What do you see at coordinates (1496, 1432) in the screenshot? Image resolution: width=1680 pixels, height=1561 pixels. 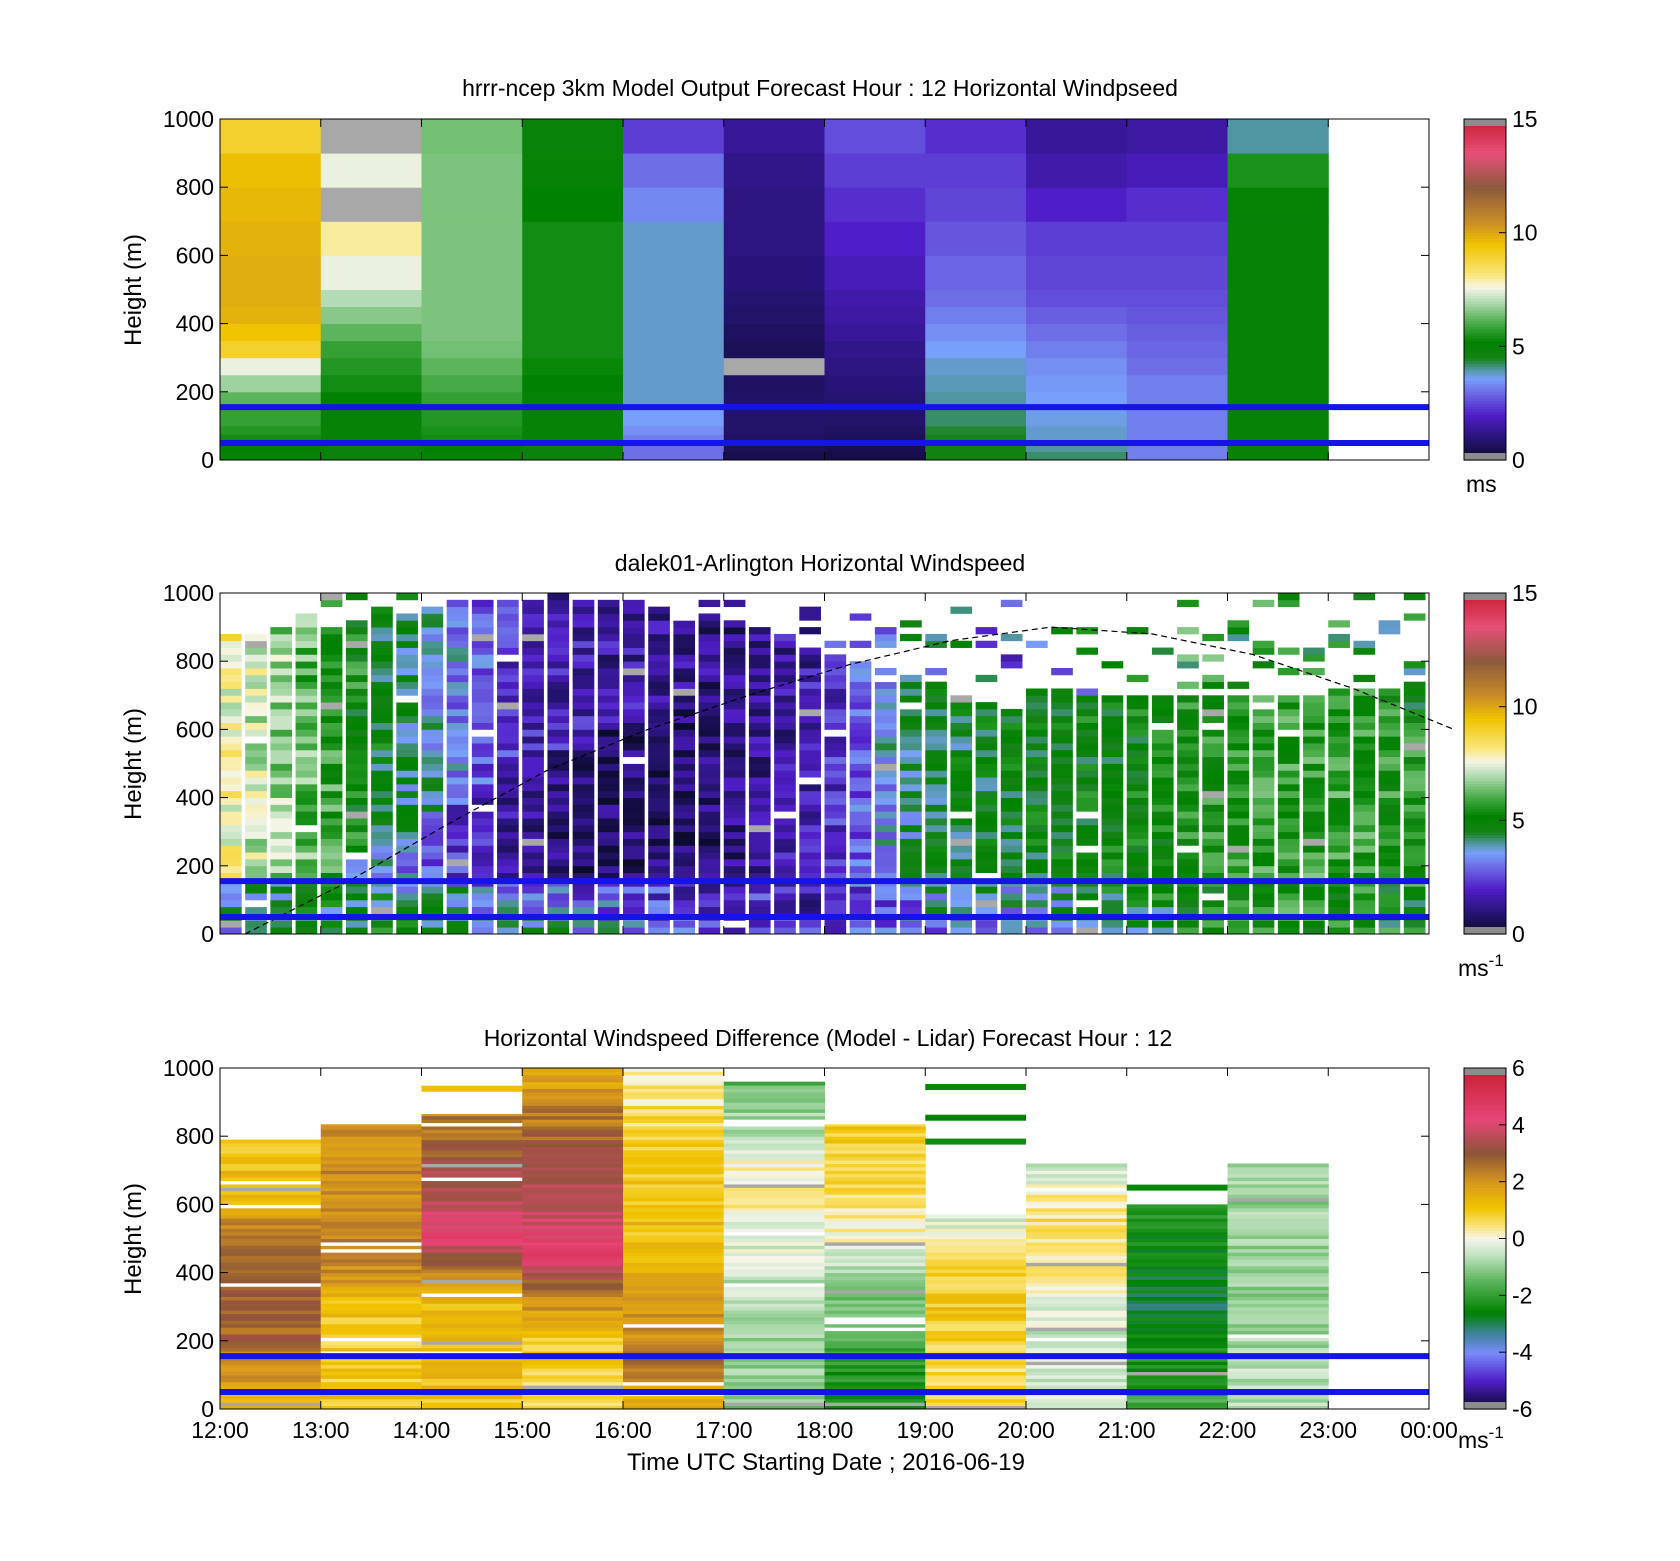 I see `colorbar-unit-exponent: -1` at bounding box center [1496, 1432].